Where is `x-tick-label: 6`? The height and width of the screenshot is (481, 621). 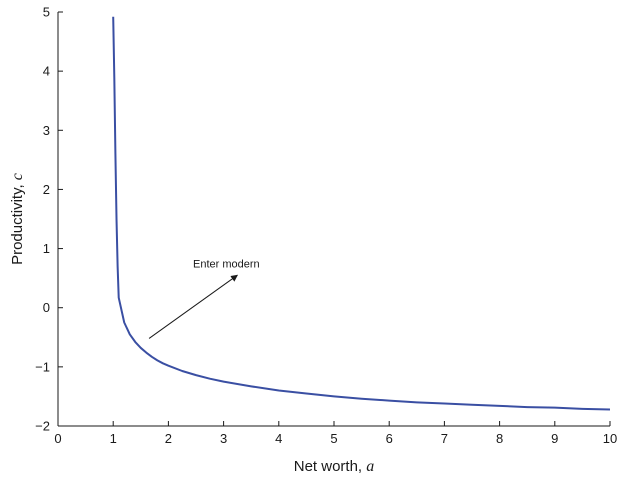
x-tick-label: 6 is located at coordinates (389, 438).